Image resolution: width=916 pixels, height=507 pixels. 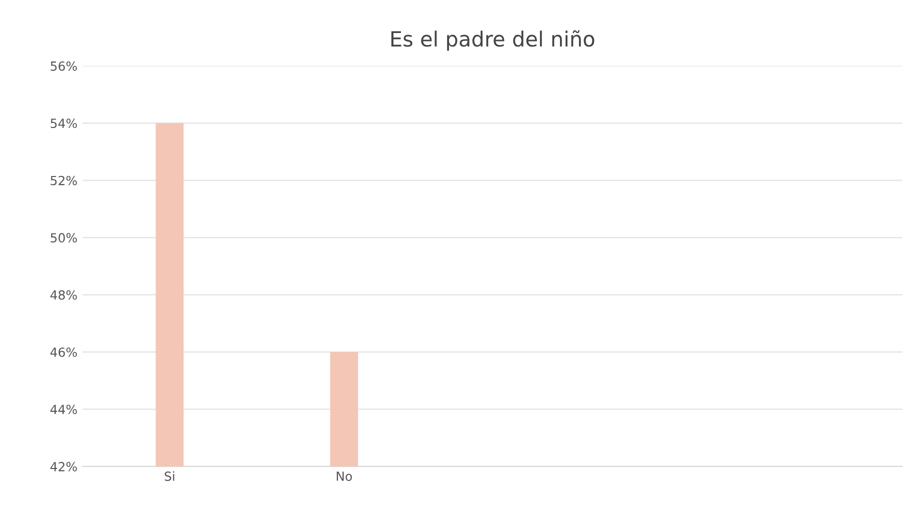 I want to click on y-tick-label: 46%, so click(x=63, y=352).